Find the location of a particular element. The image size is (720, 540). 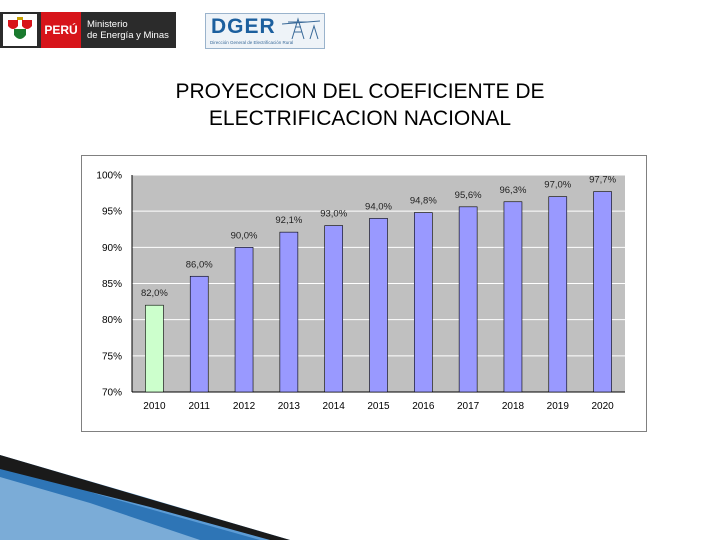

y-tick-label: 85% is located at coordinates (112, 284).